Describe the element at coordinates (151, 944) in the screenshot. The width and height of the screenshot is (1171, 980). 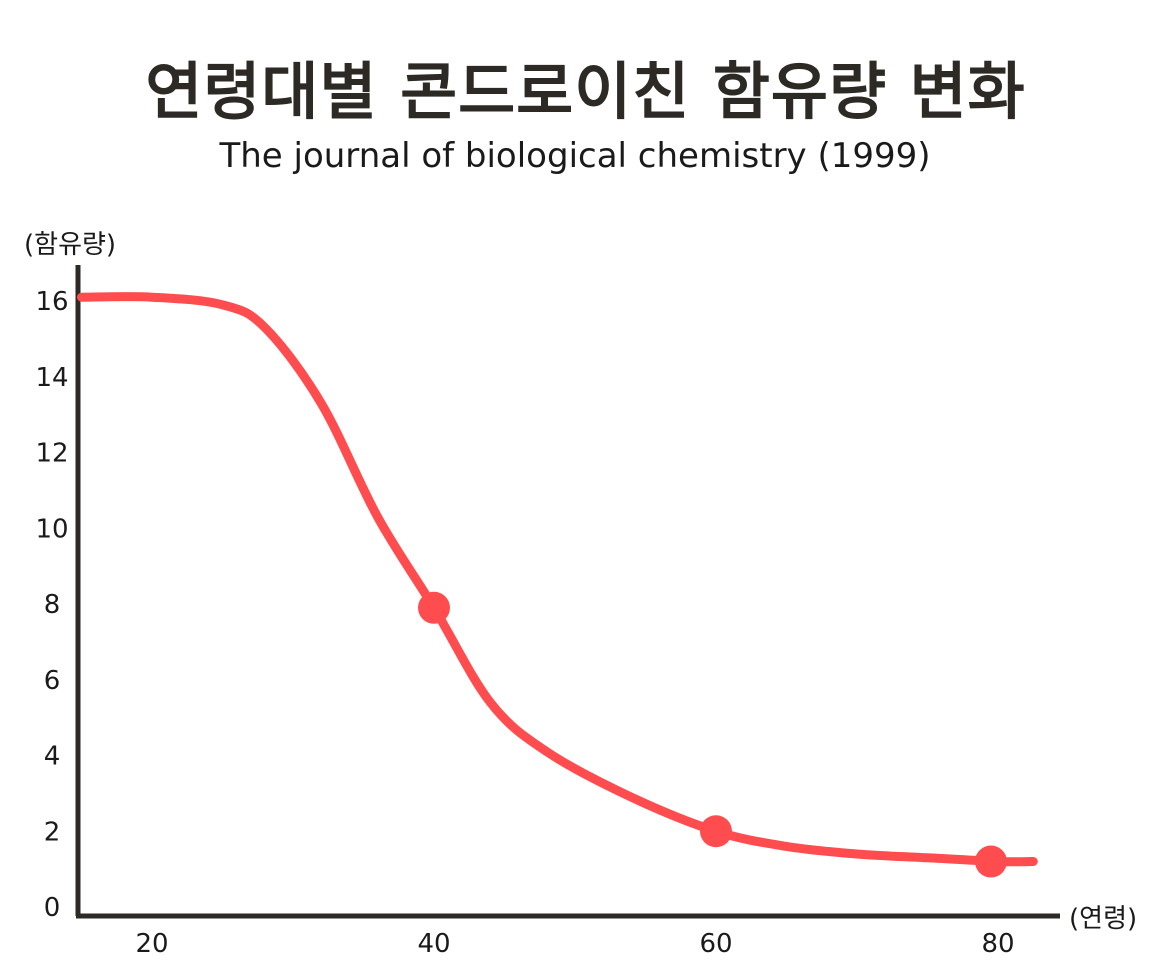
I see `x-tick-label: 20` at that location.